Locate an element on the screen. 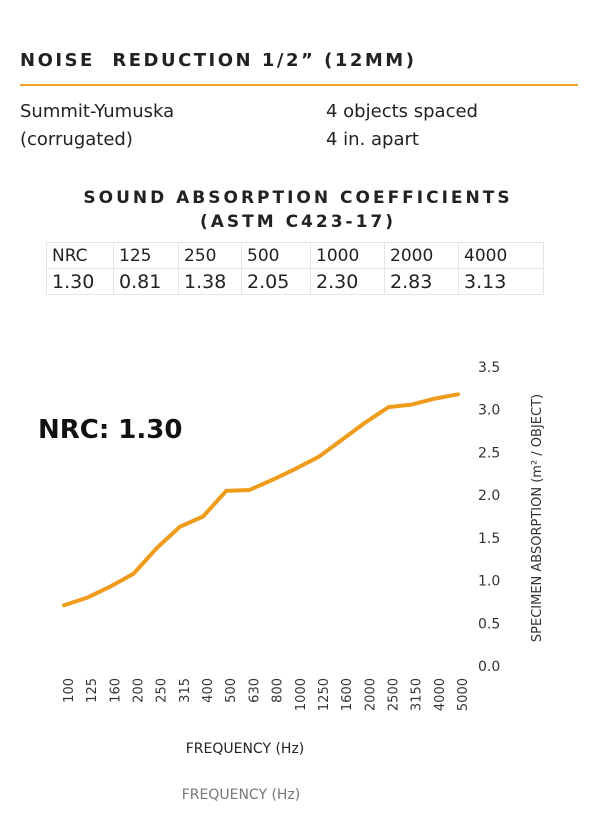 The image size is (596, 835). x-tick-label: 1000 is located at coordinates (301, 694).